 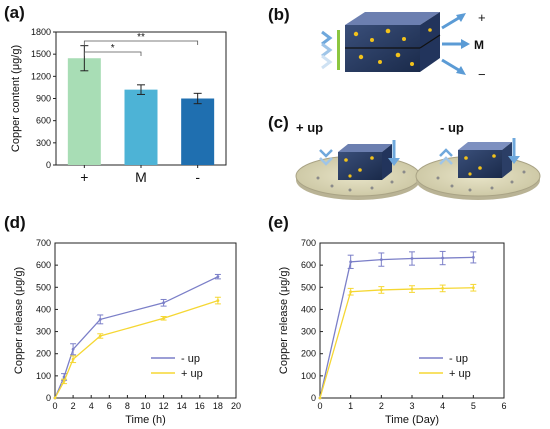 What do you see at coordinates (14, 12) in the screenshot?
I see `panel-label-a: (a)` at bounding box center [14, 12].